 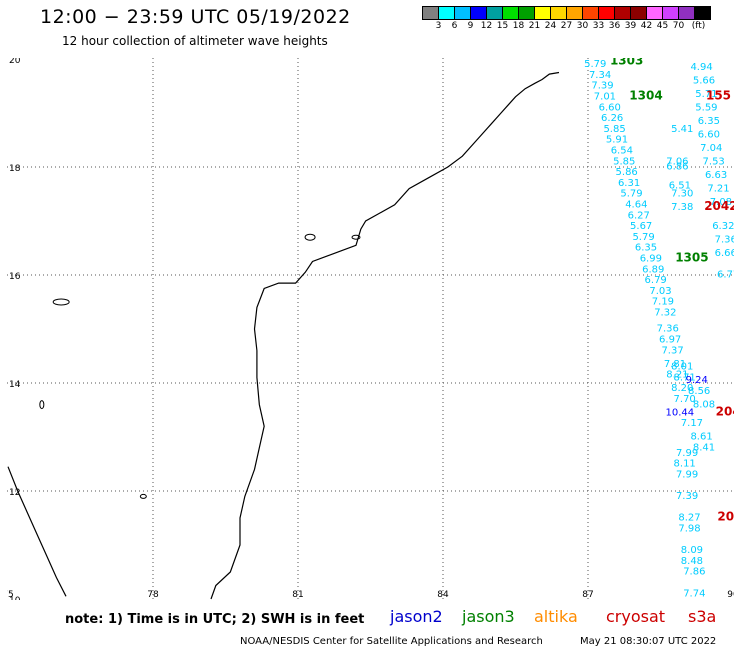 I want to click on legend-unit-label: (ft), so click(x=698, y=26).